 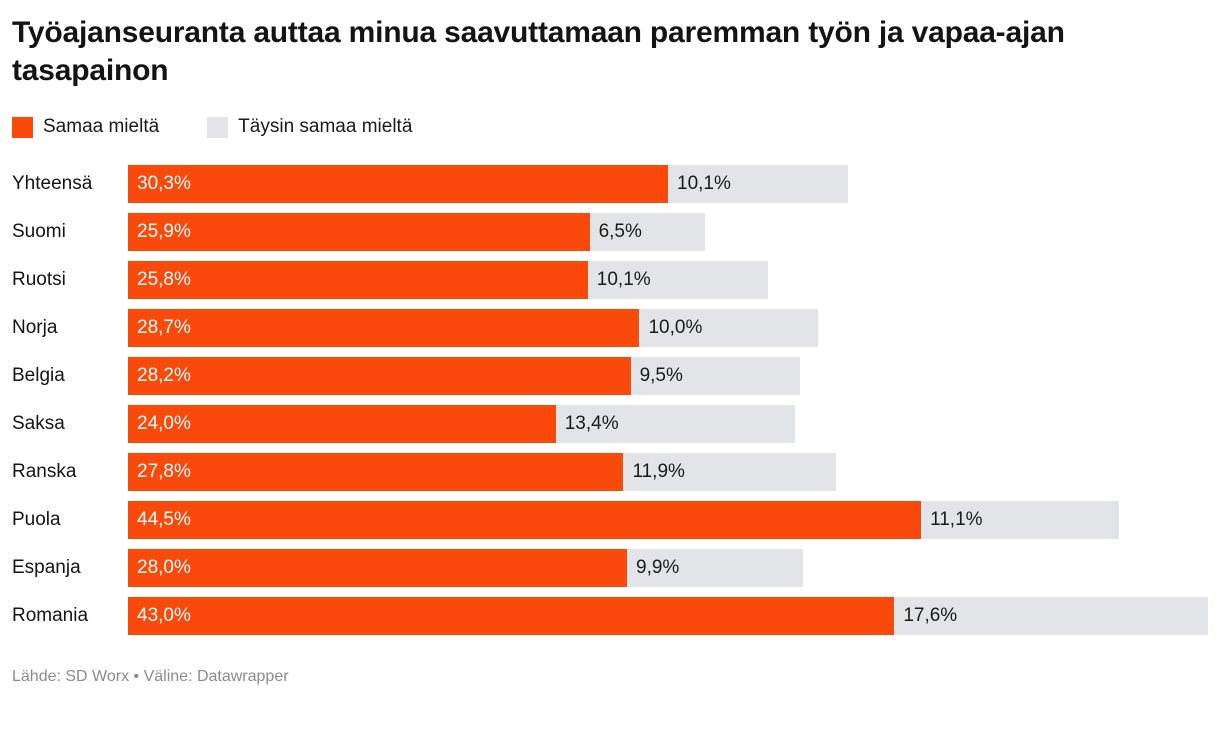 I want to click on row-label: Belgia, so click(x=38, y=376).